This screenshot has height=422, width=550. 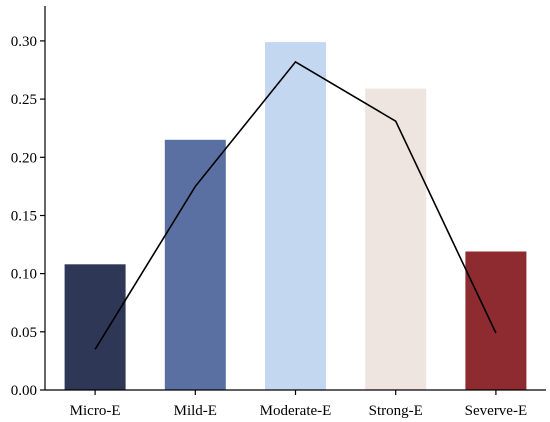 I want to click on y-tick-label: 0.05, so click(x=24, y=333).